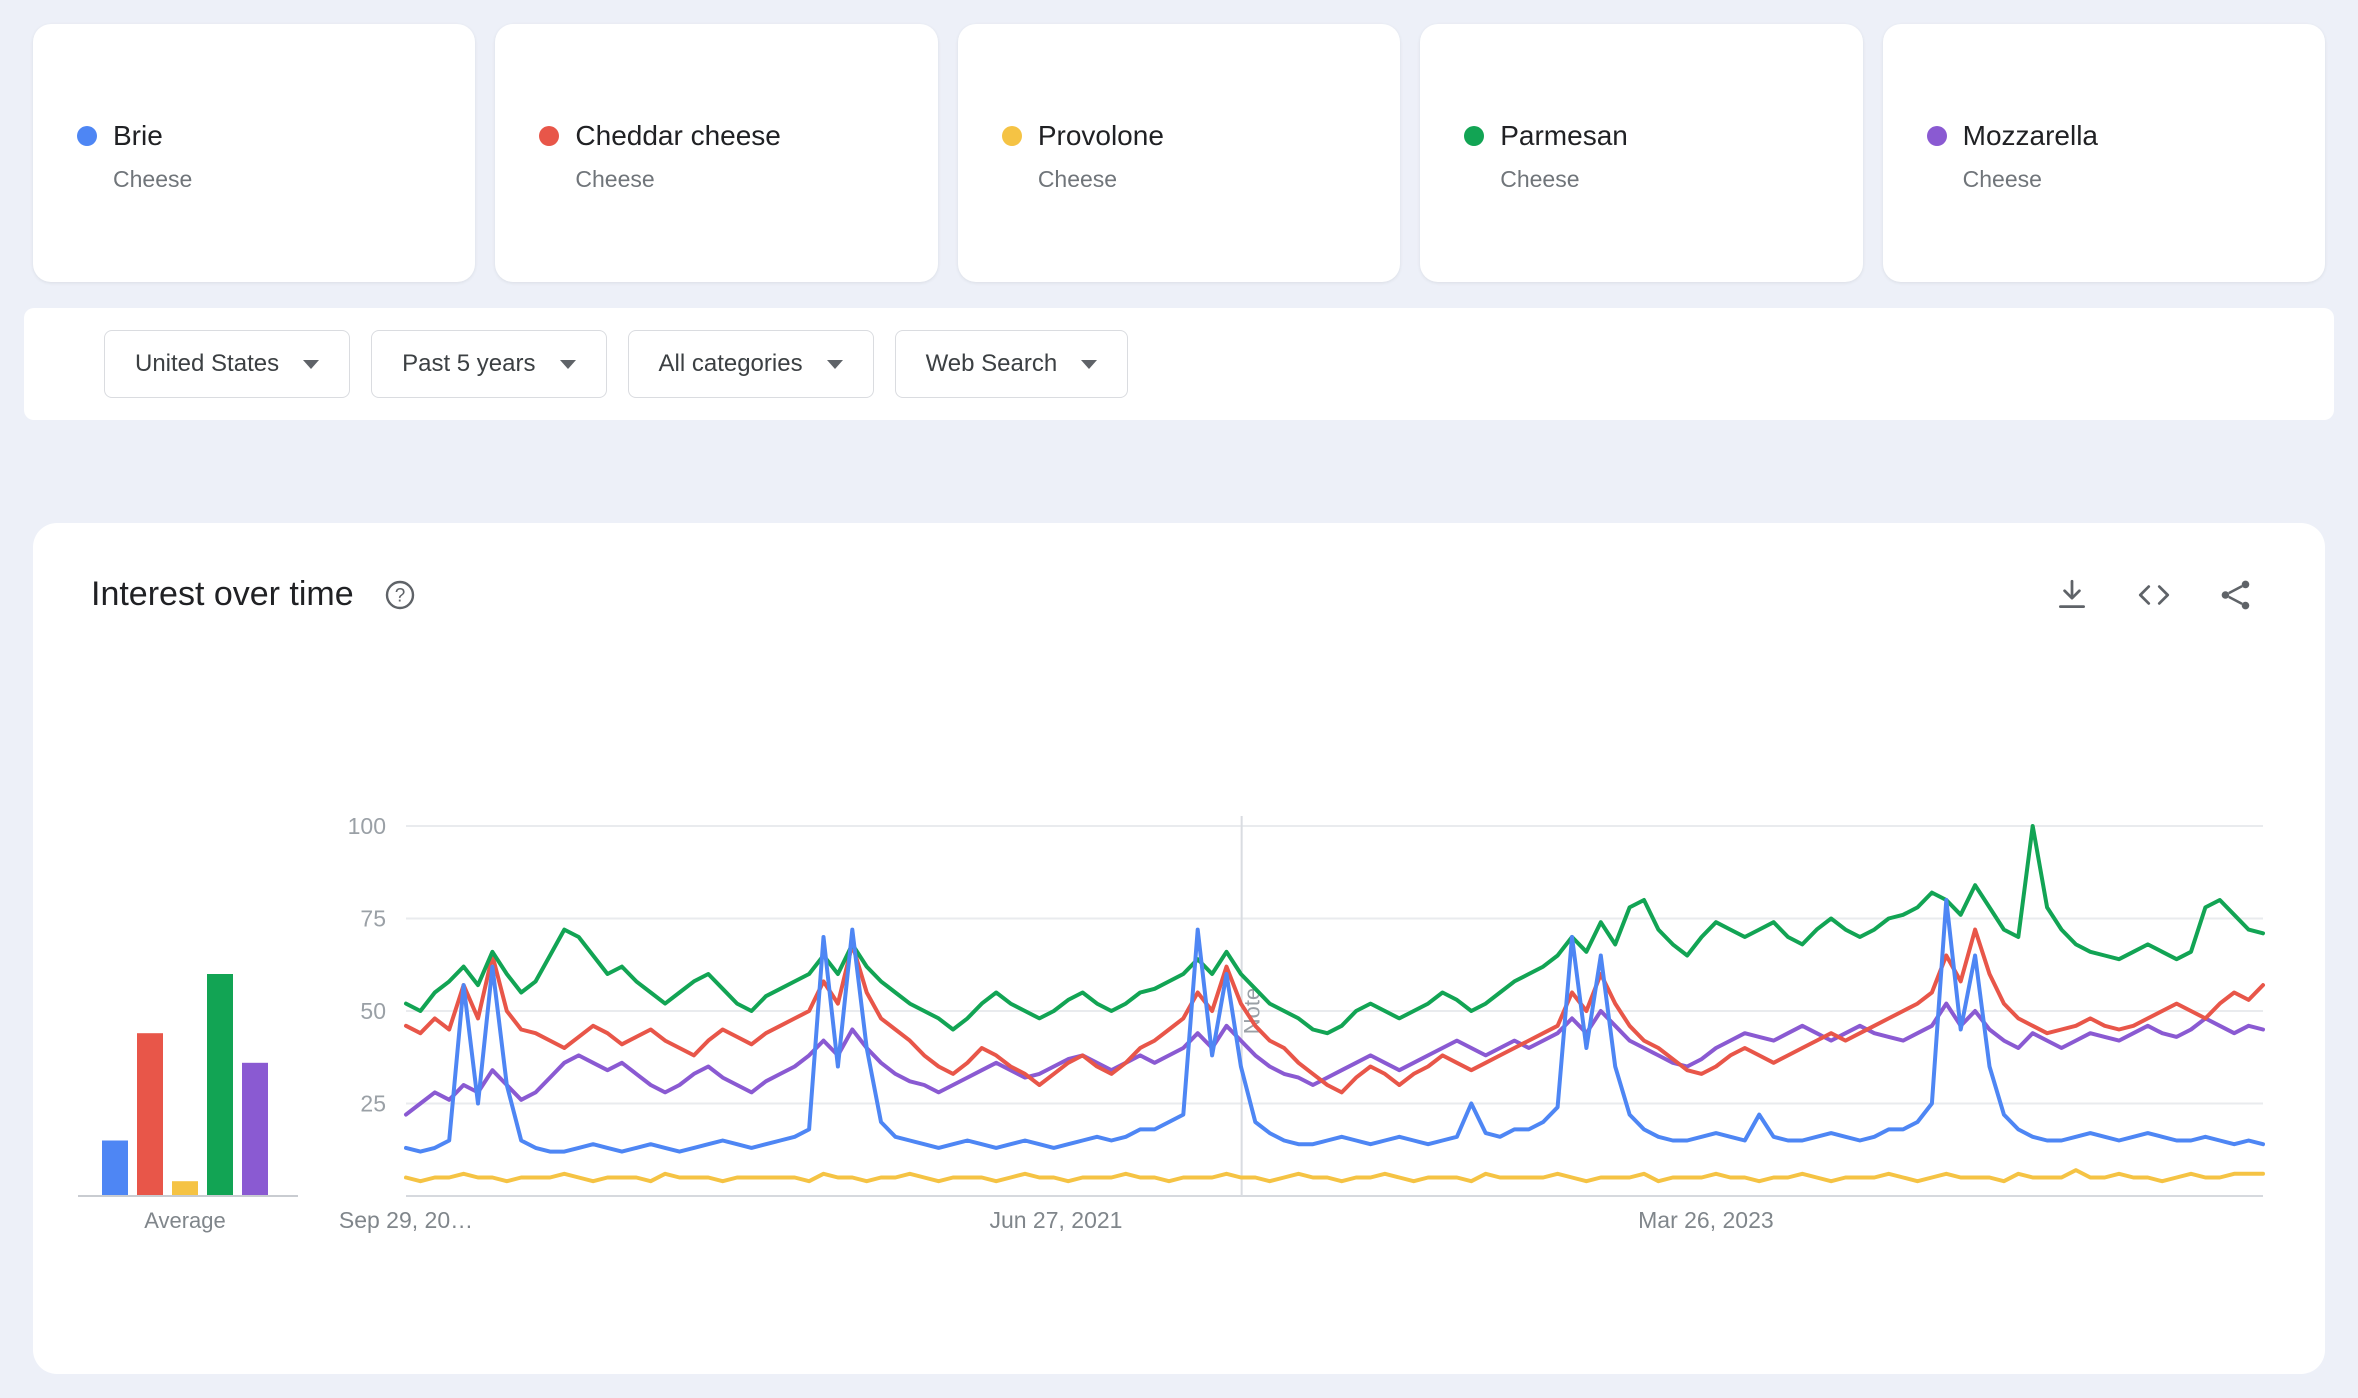  Describe the element at coordinates (207, 363) in the screenshot. I see `region-filter-label: United States` at that location.